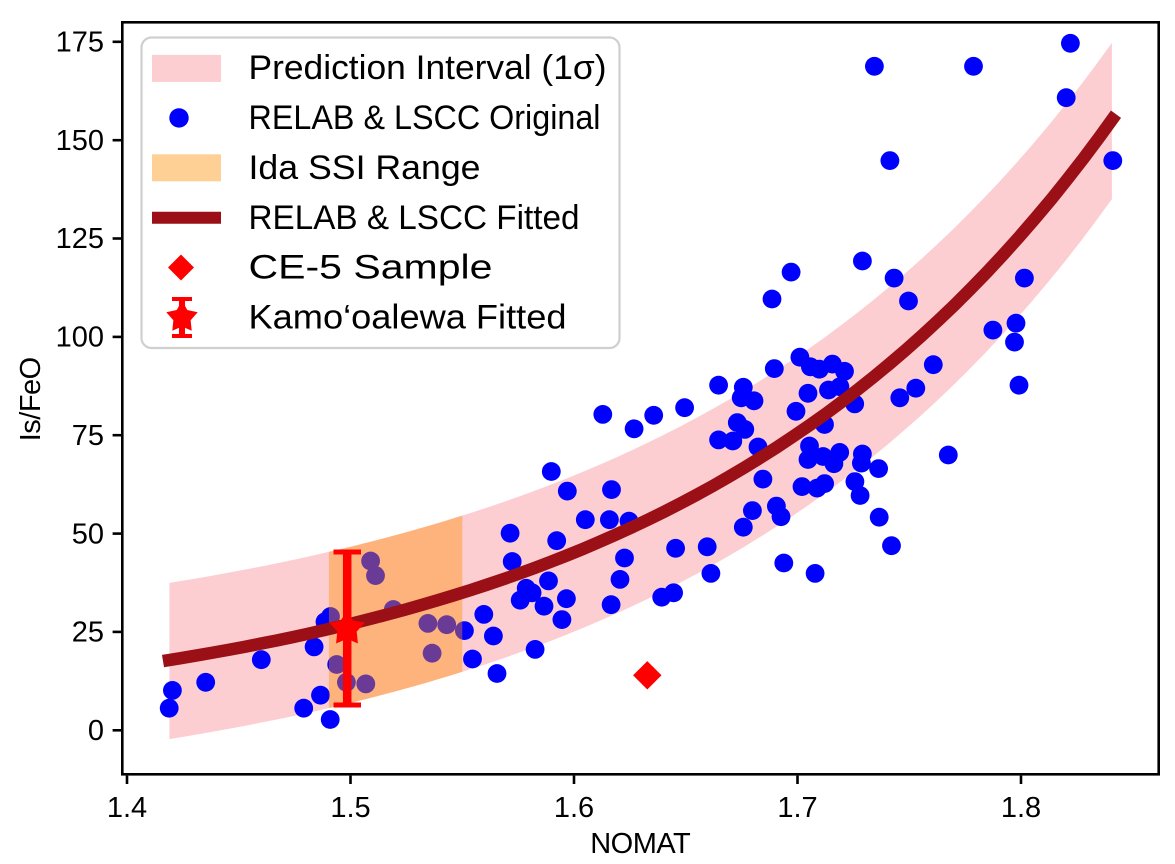 The image size is (1175, 864). What do you see at coordinates (640, 844) in the screenshot?
I see `svg-text: NOMAT` at bounding box center [640, 844].